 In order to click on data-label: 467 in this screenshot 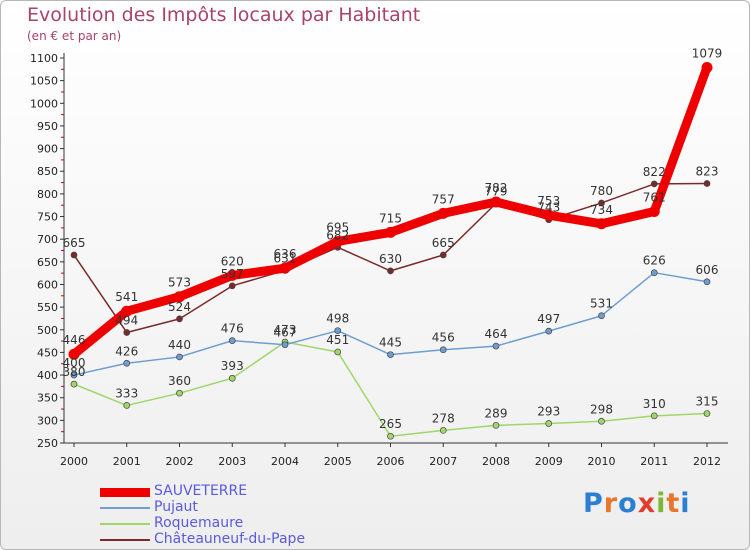, I will do `click(285, 333)`.